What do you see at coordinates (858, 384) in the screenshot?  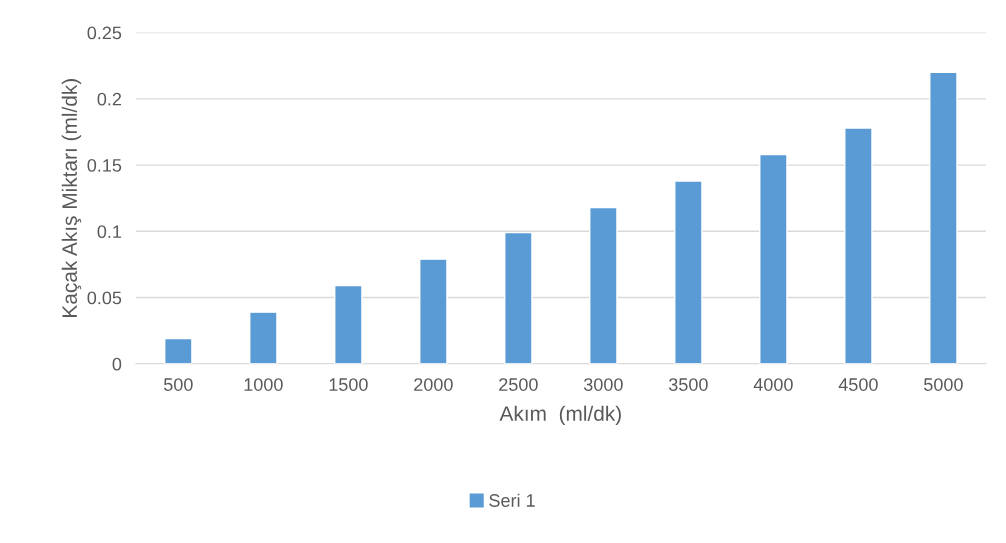 I see `x-tick-label: 4500` at bounding box center [858, 384].